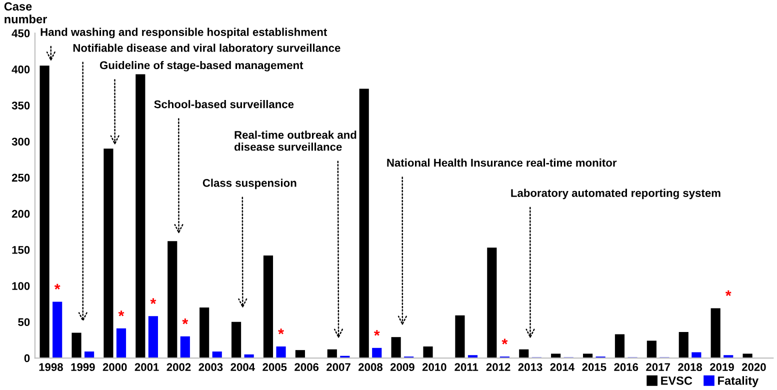 This screenshot has width=777, height=390. Describe the element at coordinates (206, 49) in the screenshot. I see `annotation: Notifiable disease and viral laboratory surveillance` at that location.